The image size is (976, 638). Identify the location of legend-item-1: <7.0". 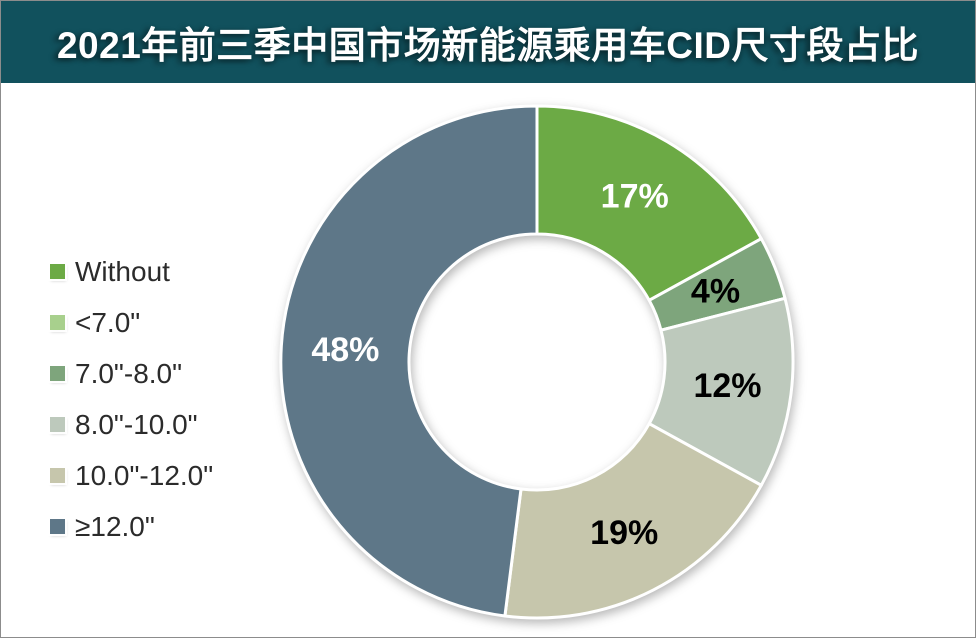
(131, 322).